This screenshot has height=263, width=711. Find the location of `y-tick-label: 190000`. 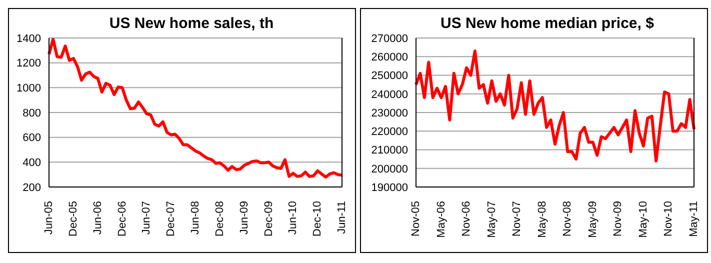

y-tick-label: 190000 is located at coordinates (389, 188).